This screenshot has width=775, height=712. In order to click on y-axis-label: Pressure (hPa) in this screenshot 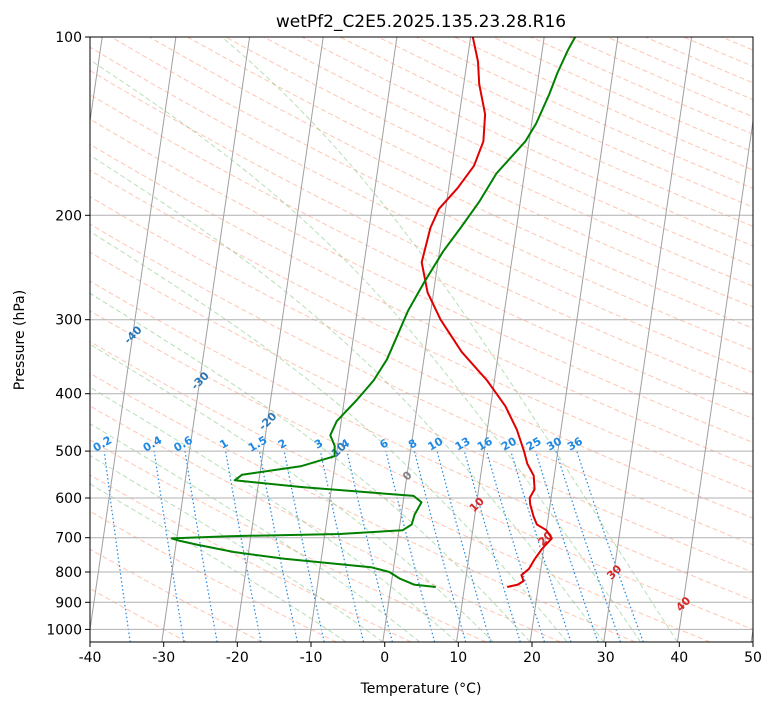, I will do `click(20, 340)`.